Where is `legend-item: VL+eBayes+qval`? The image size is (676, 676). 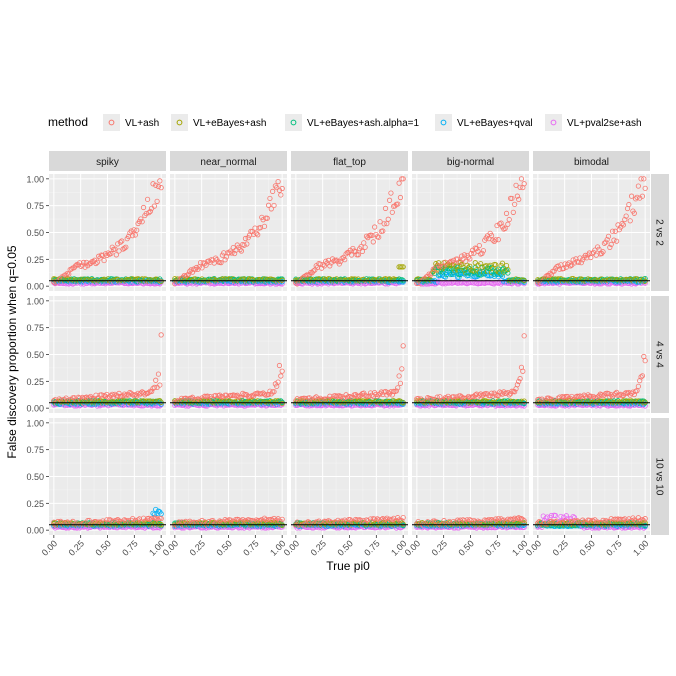 legend-item: VL+eBayes+qval is located at coordinates (484, 122).